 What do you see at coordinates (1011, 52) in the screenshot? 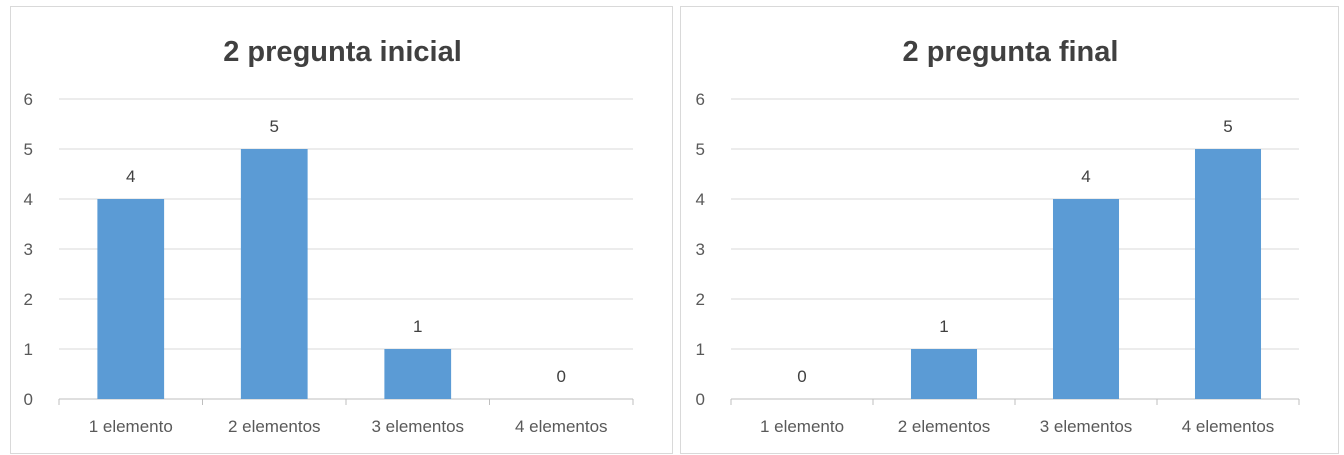
I see `chart-title: 2 pregunta final` at bounding box center [1011, 52].